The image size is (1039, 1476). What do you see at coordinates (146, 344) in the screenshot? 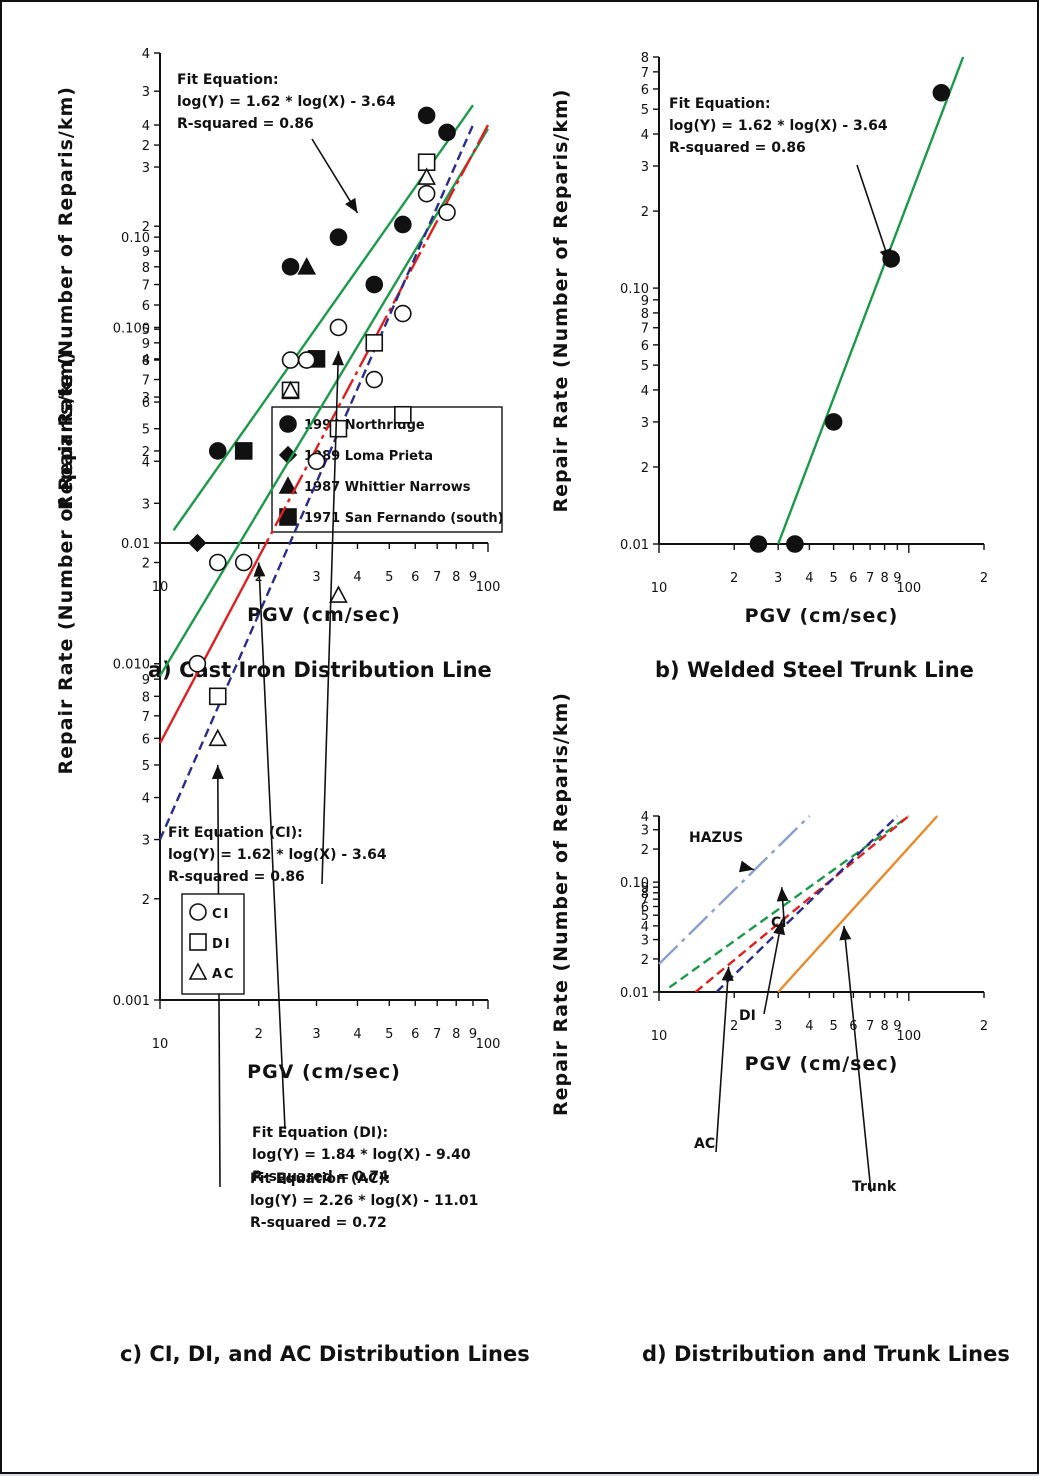
I see `y-tick-label: 9` at bounding box center [146, 344].